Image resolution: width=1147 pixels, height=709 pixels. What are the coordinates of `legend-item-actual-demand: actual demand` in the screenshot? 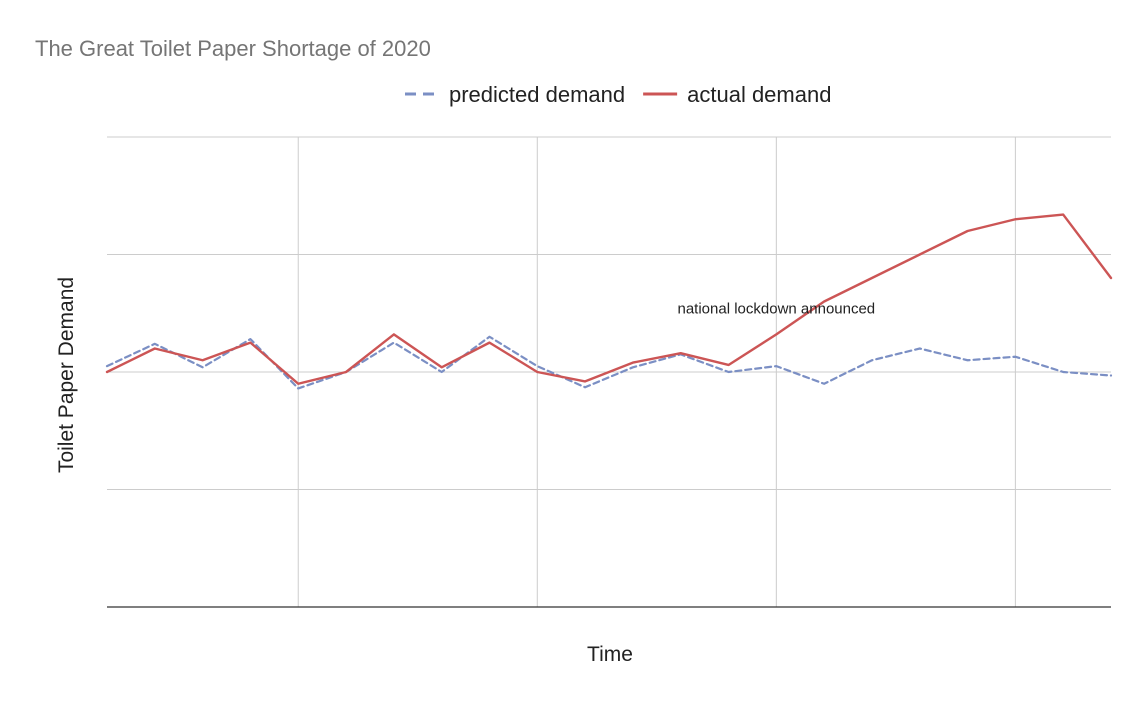 It's located at (737, 94).